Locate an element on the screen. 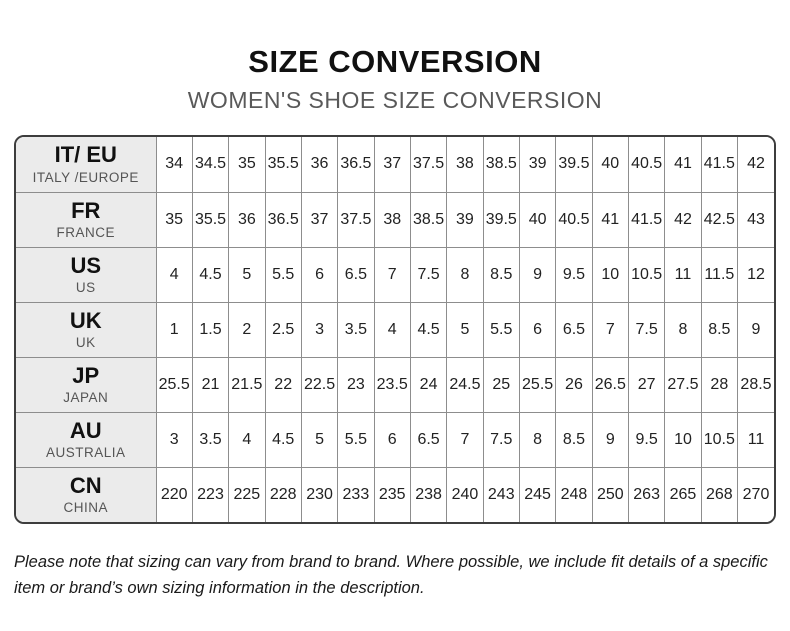 This screenshot has height=631, width=790. size-cell: 250 is located at coordinates (610, 494).